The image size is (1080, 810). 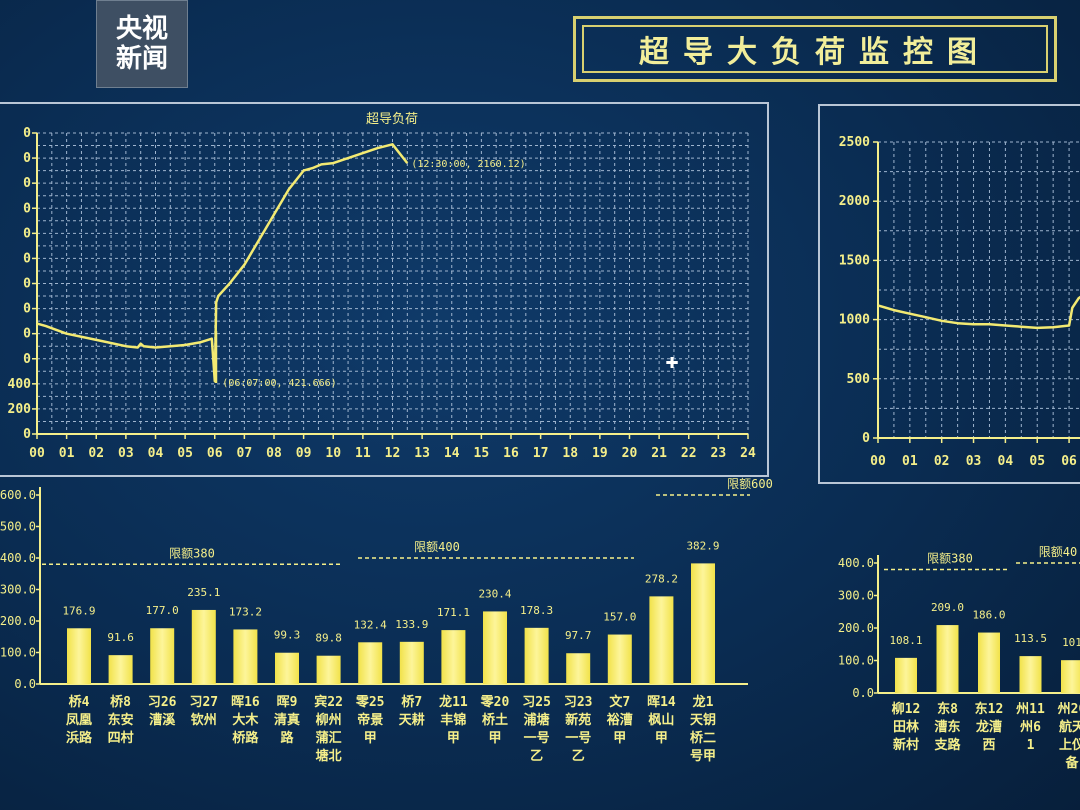 What do you see at coordinates (329, 756) in the screenshot?
I see `bar-chart-2-category-label-line: 塘北` at bounding box center [329, 756].